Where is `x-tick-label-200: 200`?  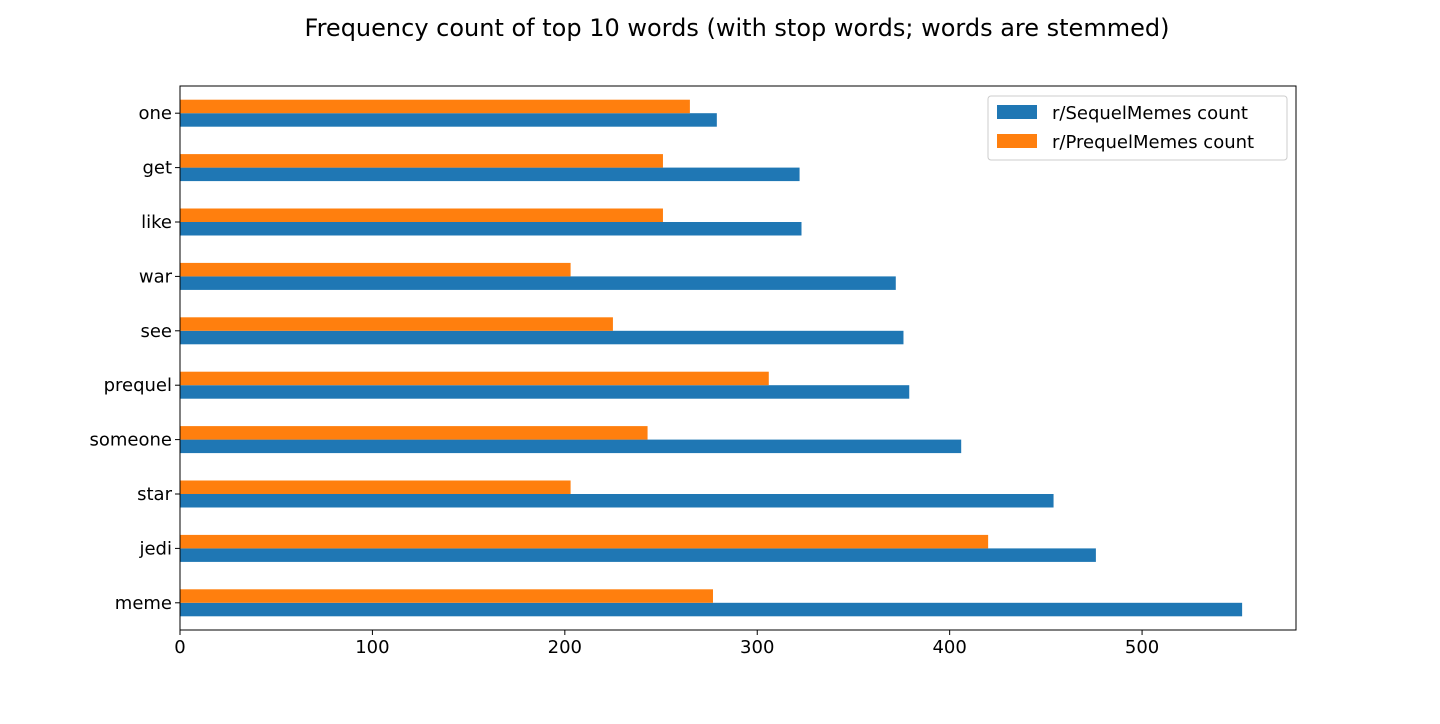 x-tick-label-200: 200 is located at coordinates (565, 647).